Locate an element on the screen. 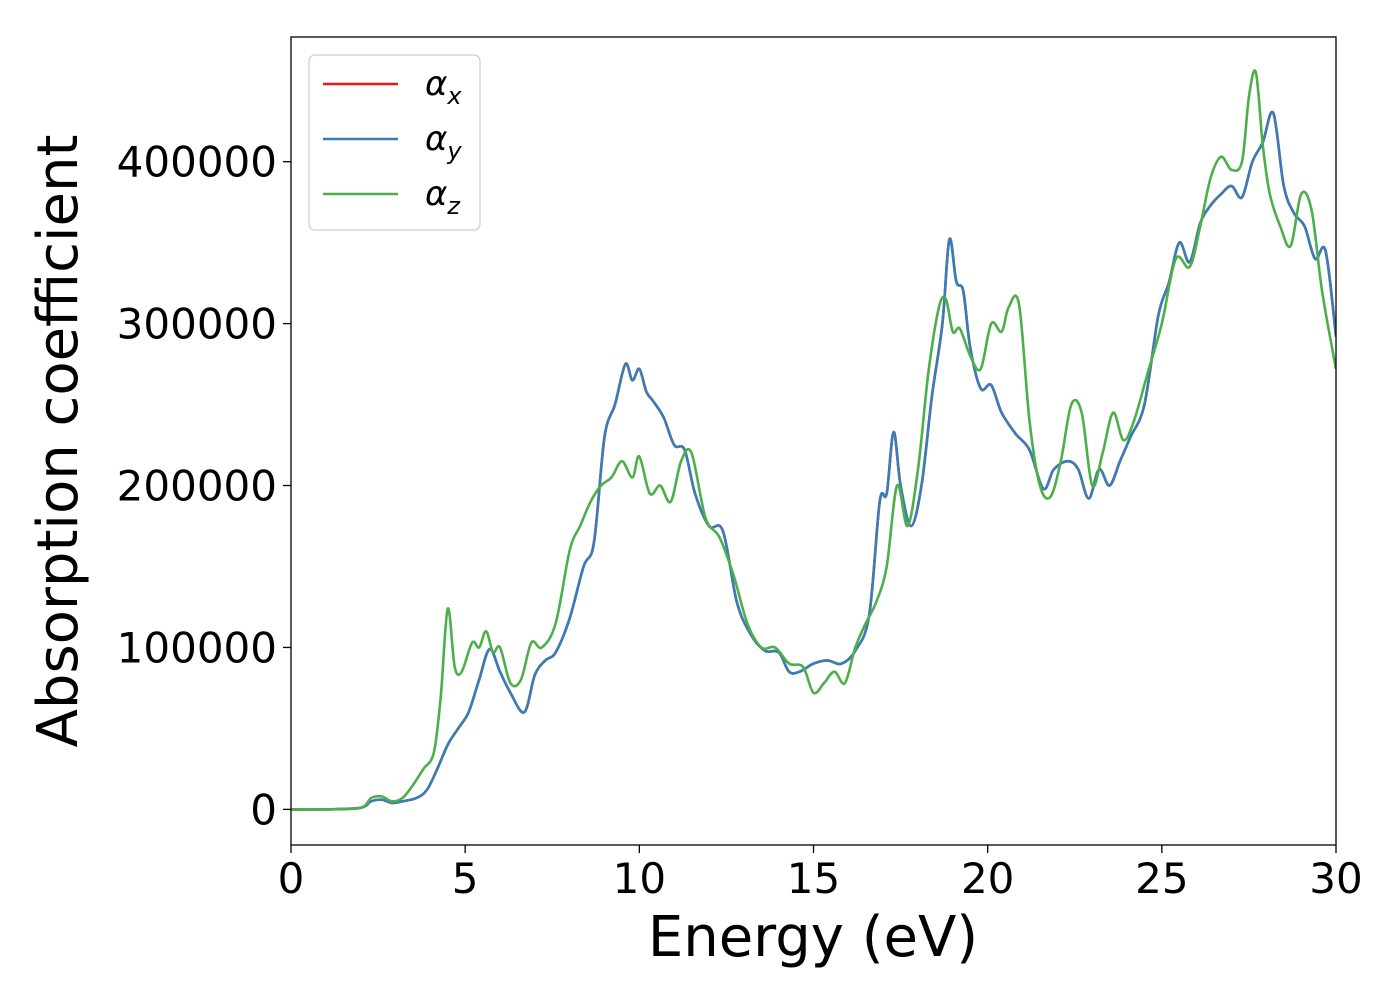 Image resolution: width=1400 pixels, height=1000 pixels. y-axis: 0 100000 200000 300000 400000 is located at coordinates (204, 486).